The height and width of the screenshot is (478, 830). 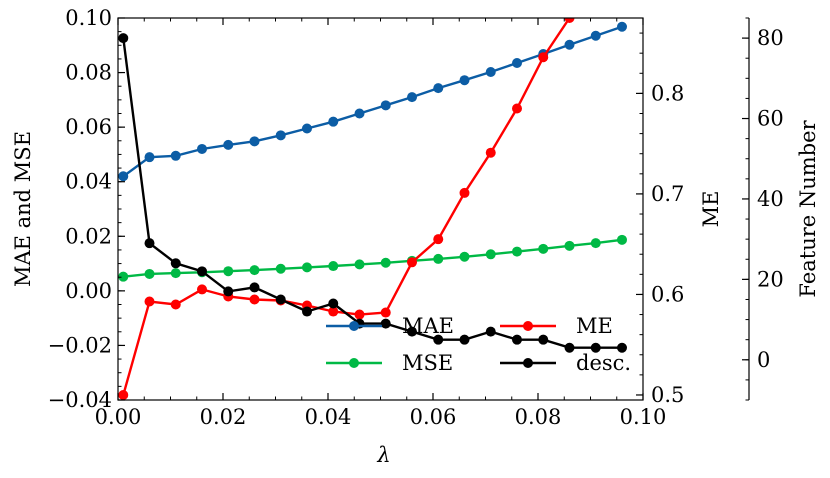 What do you see at coordinates (428, 326) in the screenshot?
I see `legend-label: MAE` at bounding box center [428, 326].